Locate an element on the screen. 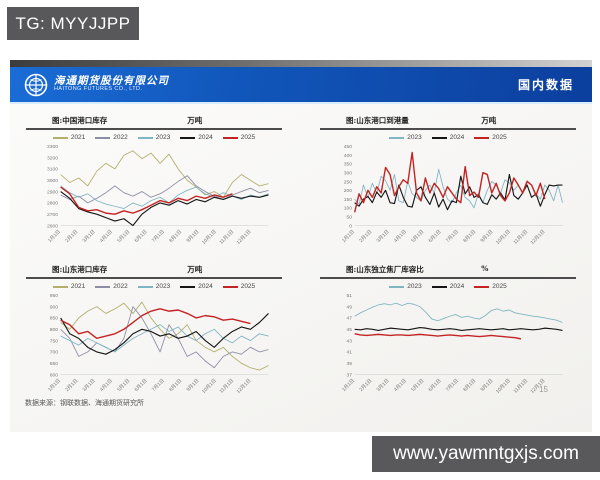  svg-text: 49 is located at coordinates (350, 307).